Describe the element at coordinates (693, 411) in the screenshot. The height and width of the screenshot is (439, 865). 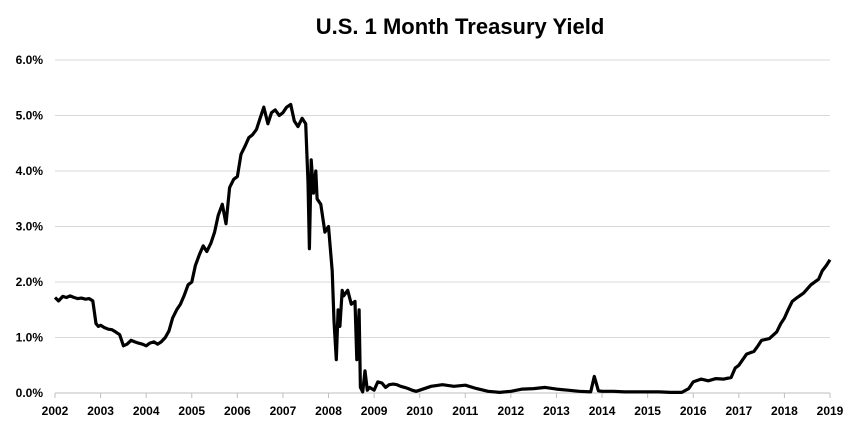
I see `x-tick-label: 2016` at that location.